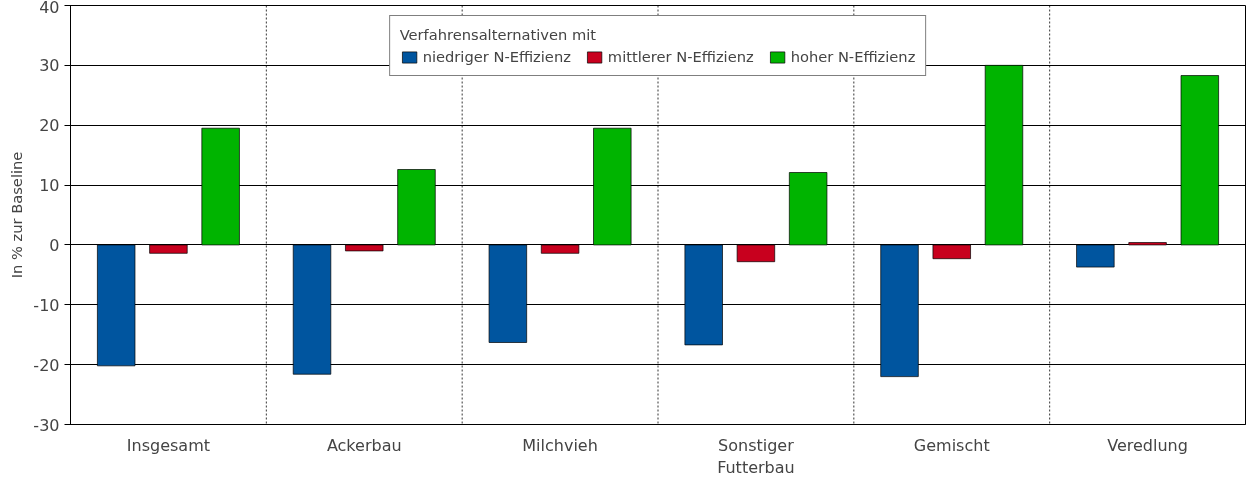  What do you see at coordinates (951, 445) in the screenshot?
I see `x-tick-label: Gemischt` at bounding box center [951, 445].